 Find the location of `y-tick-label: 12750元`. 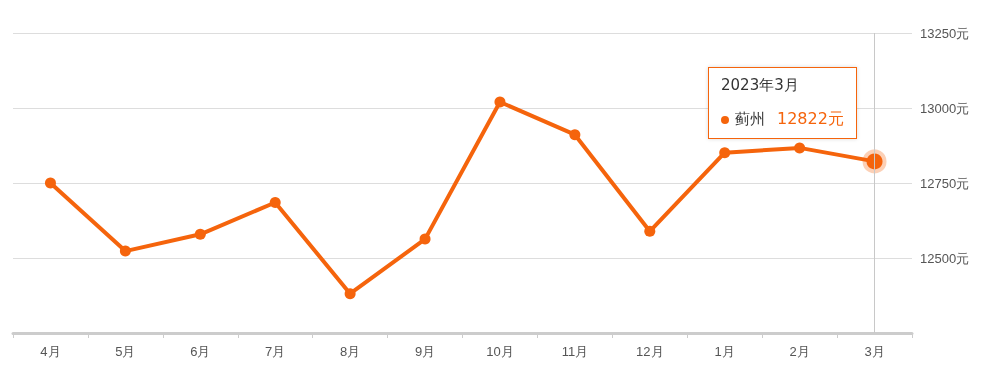

y-tick-label: 12750元 is located at coordinates (945, 183).